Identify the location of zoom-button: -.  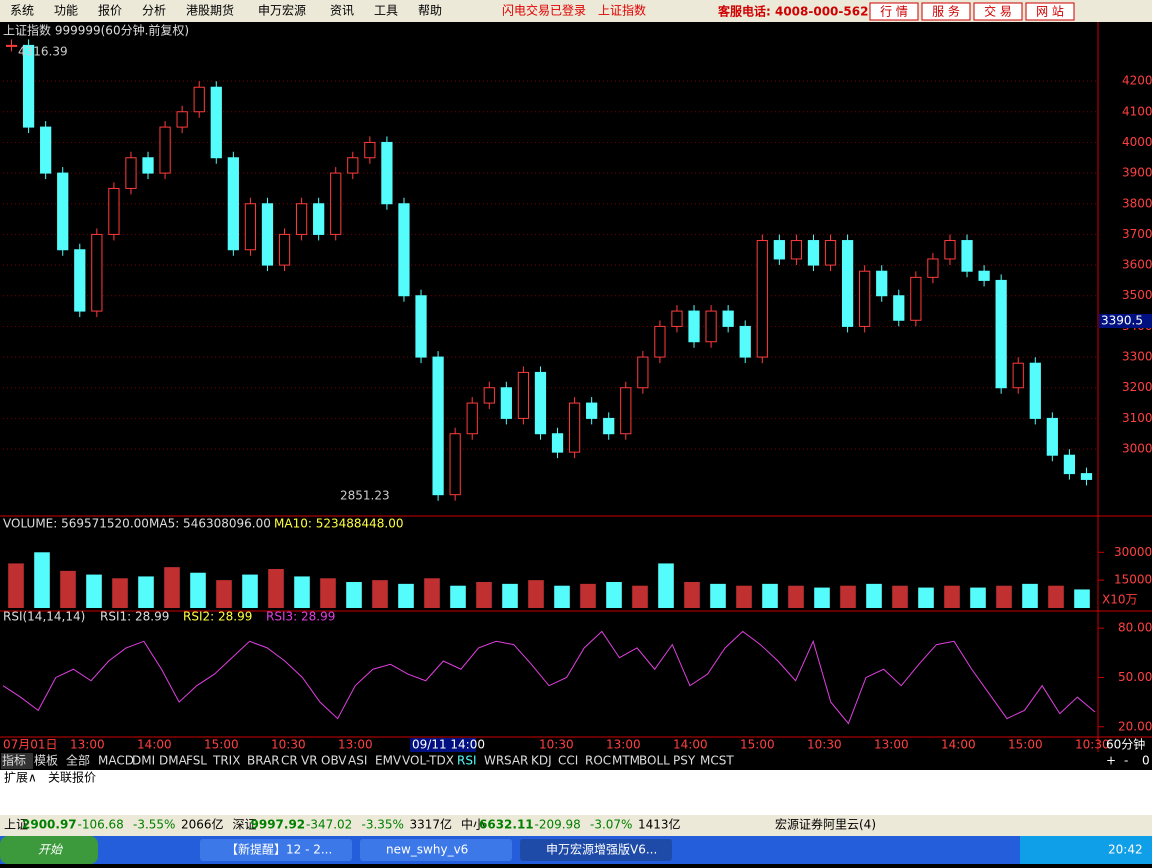
(1126, 761).